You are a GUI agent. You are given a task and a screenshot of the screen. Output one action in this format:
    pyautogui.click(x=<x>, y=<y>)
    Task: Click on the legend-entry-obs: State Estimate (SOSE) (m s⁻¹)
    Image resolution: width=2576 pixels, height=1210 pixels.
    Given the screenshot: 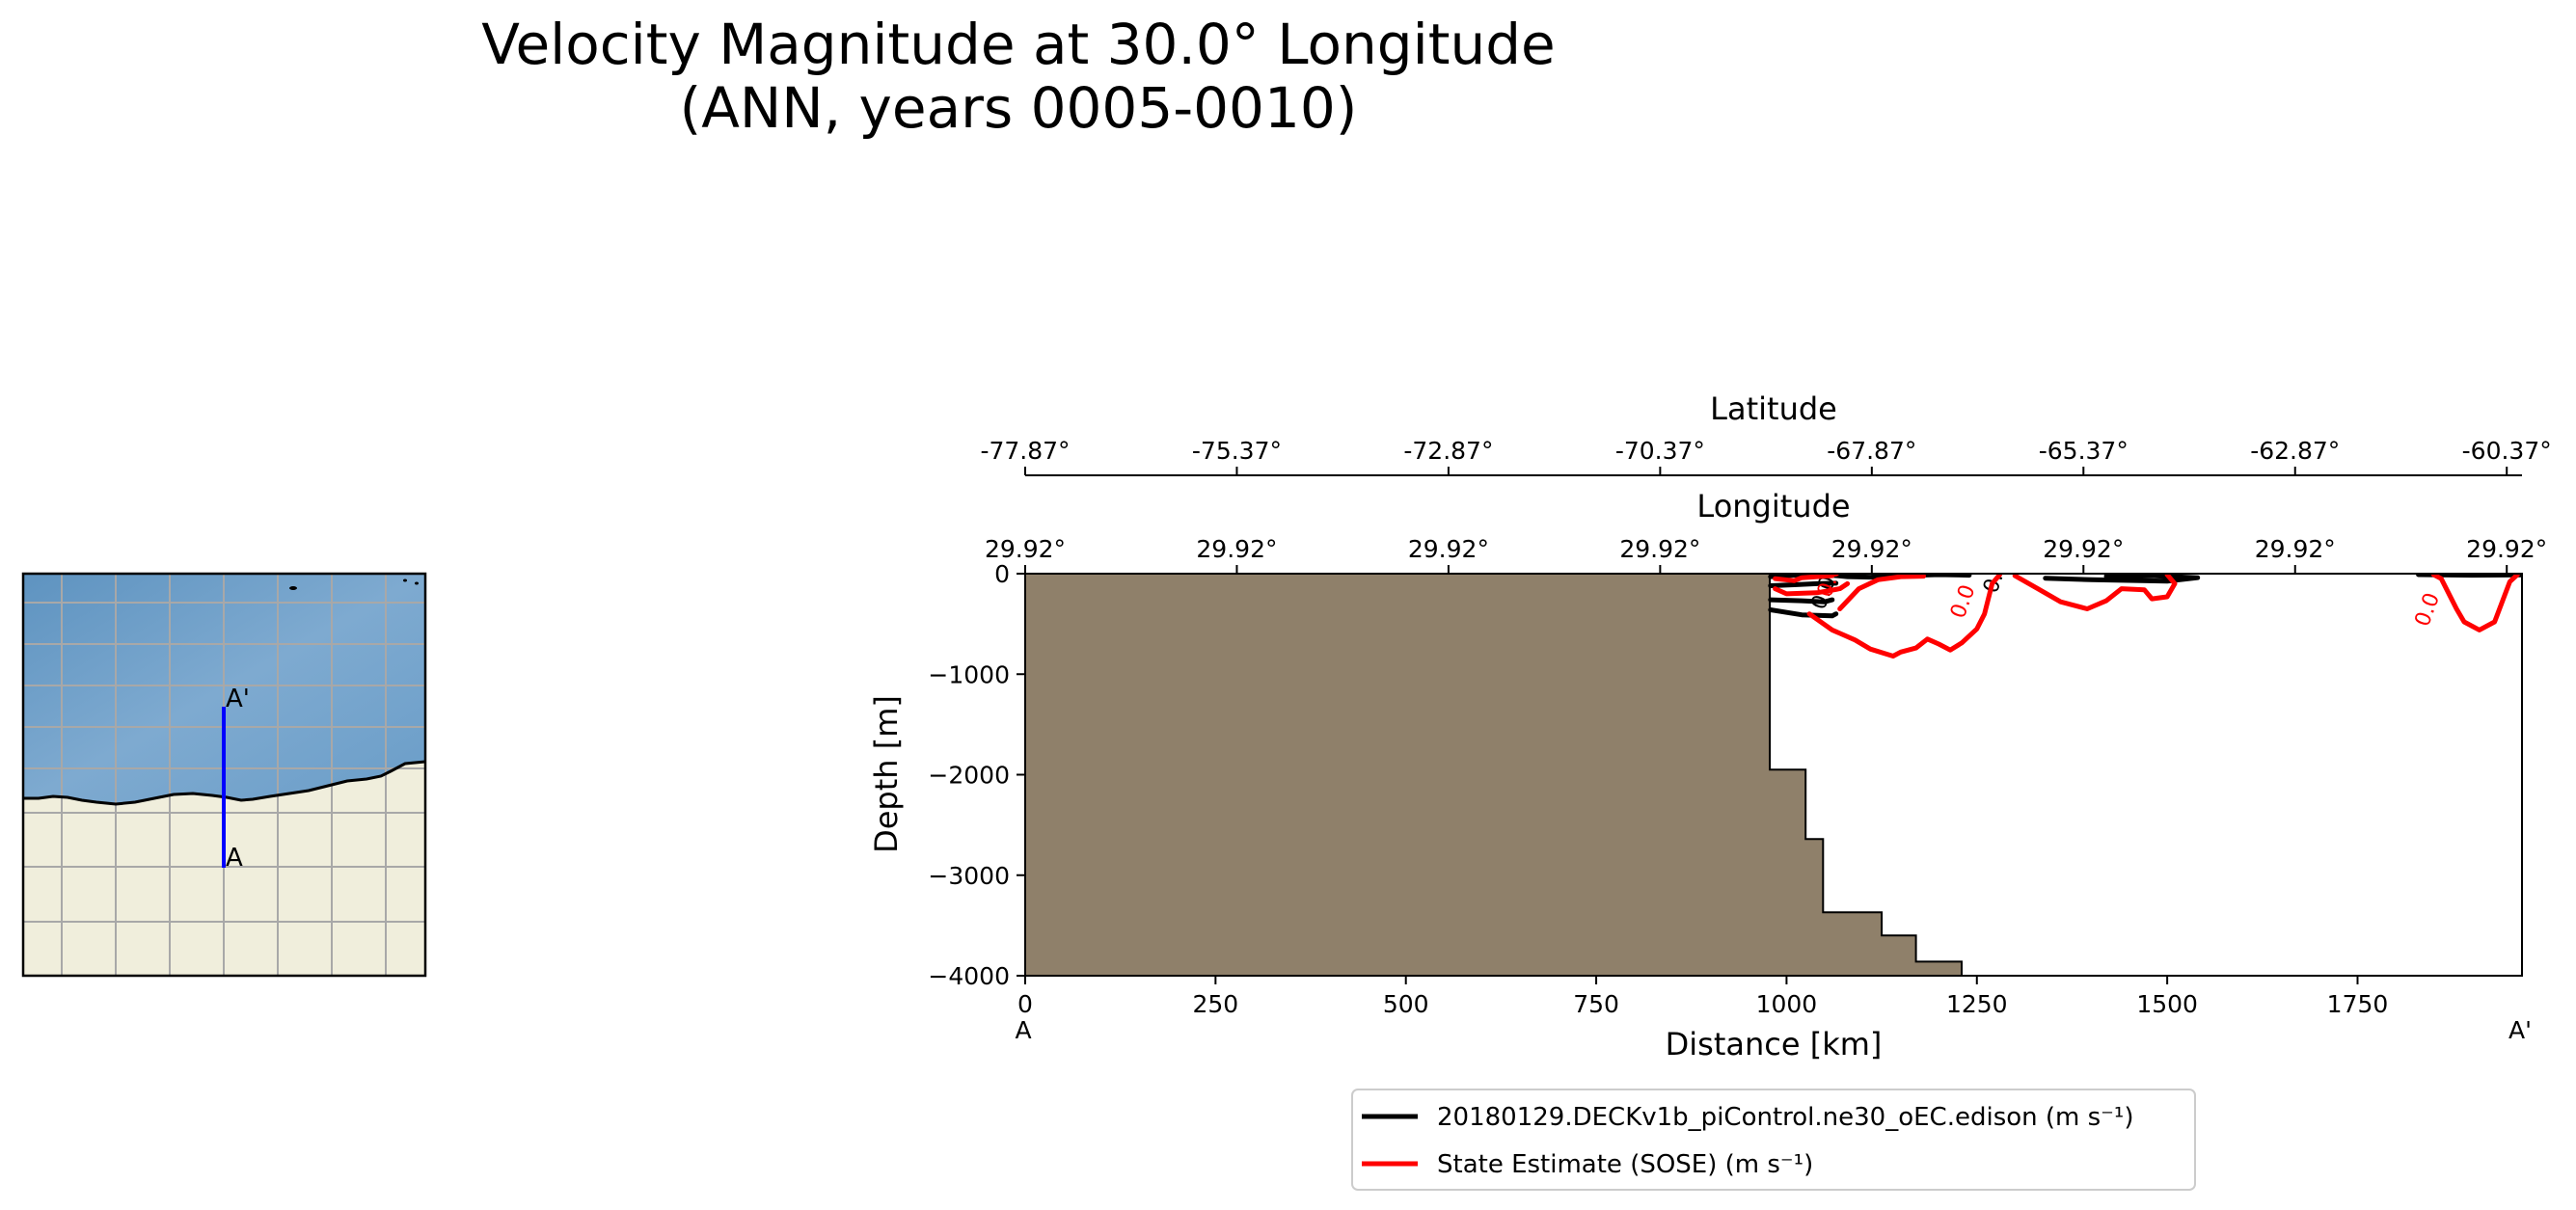 What is the action you would take?
    pyautogui.click(x=1625, y=1164)
    